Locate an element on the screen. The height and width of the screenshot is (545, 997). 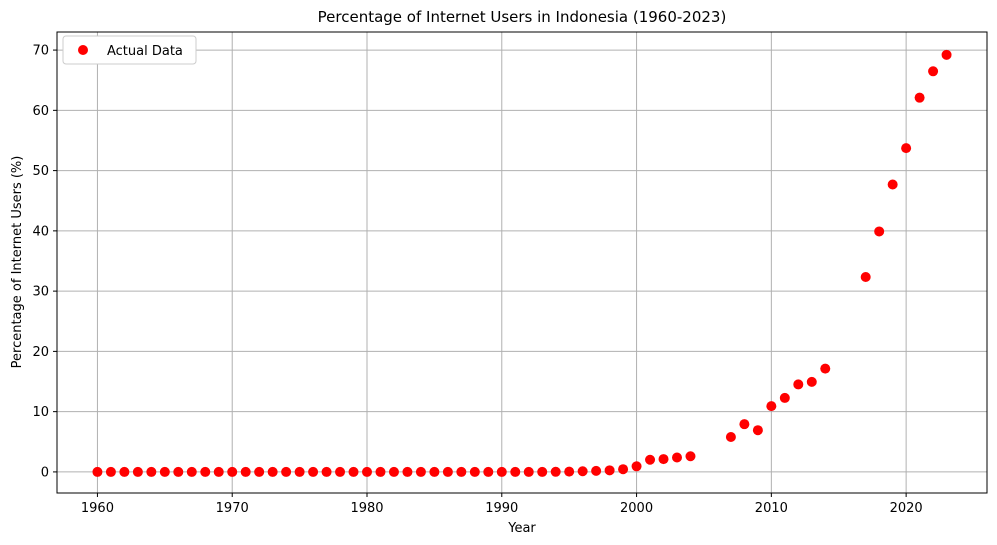
y-tick-label: 40 is located at coordinates (40, 231).